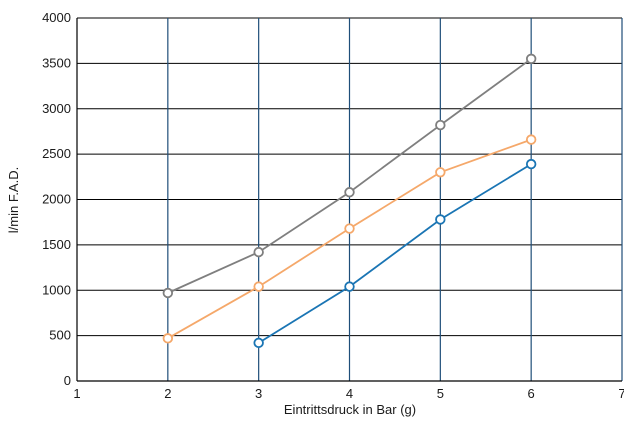  What do you see at coordinates (56, 289) in the screenshot?
I see `y-tick-label: 1000` at bounding box center [56, 289].